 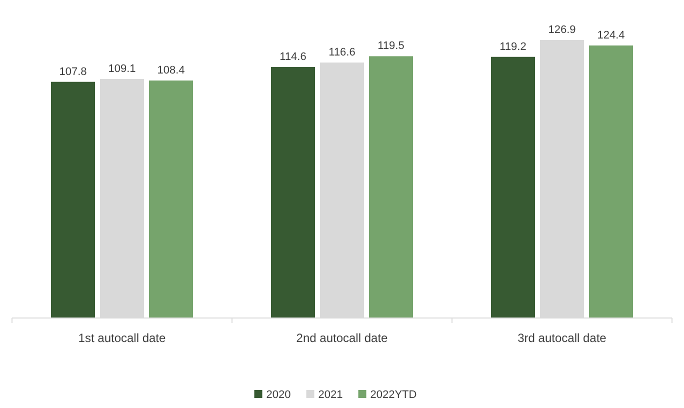 What do you see at coordinates (278, 395) in the screenshot?
I see `legend-label: 2020` at bounding box center [278, 395].